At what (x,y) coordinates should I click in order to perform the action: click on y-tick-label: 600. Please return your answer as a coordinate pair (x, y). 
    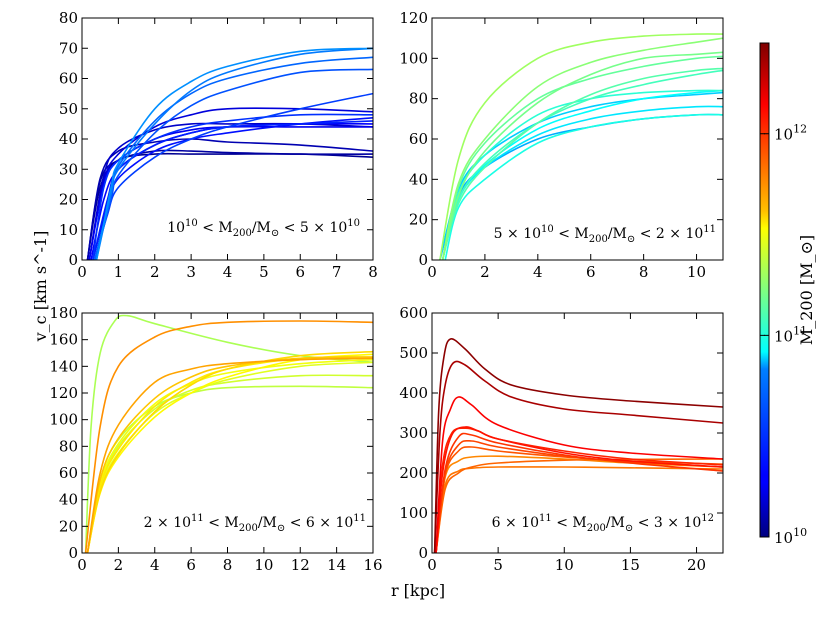
    Looking at the image, I should click on (413, 313).